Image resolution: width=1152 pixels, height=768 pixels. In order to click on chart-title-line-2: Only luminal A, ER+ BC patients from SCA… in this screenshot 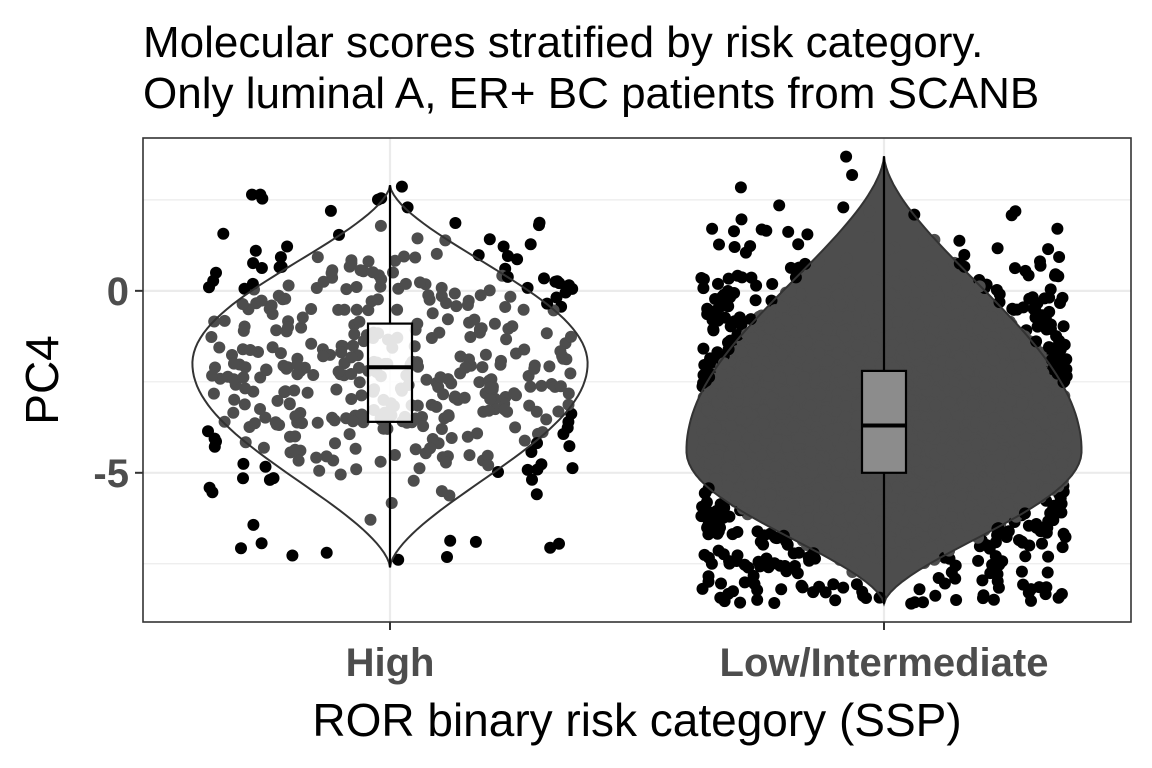, I will do `click(591, 93)`.